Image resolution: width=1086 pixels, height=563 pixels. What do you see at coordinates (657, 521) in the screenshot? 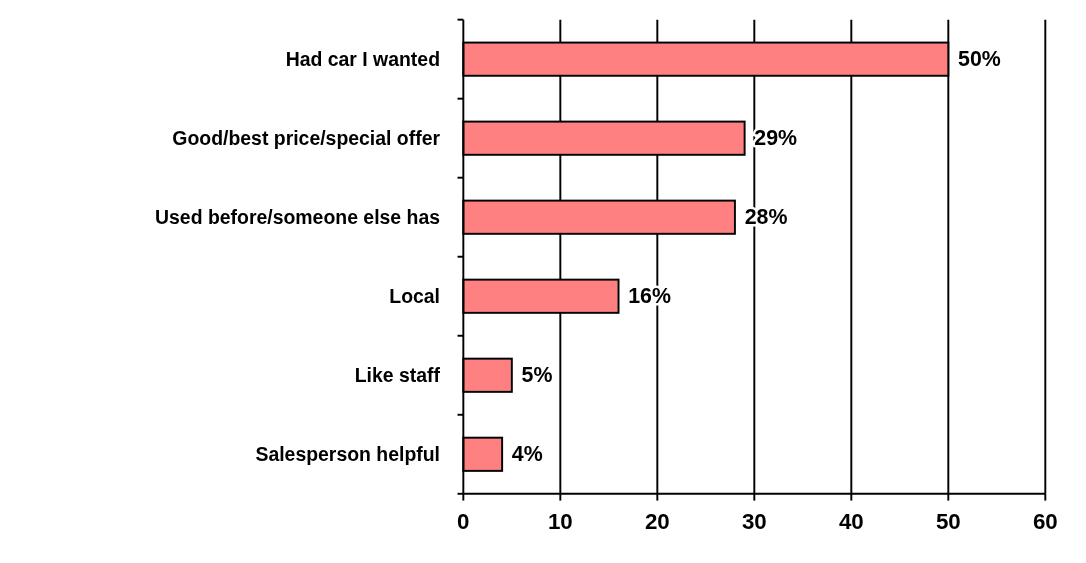
I see `x-tick-label: 20` at bounding box center [657, 521].